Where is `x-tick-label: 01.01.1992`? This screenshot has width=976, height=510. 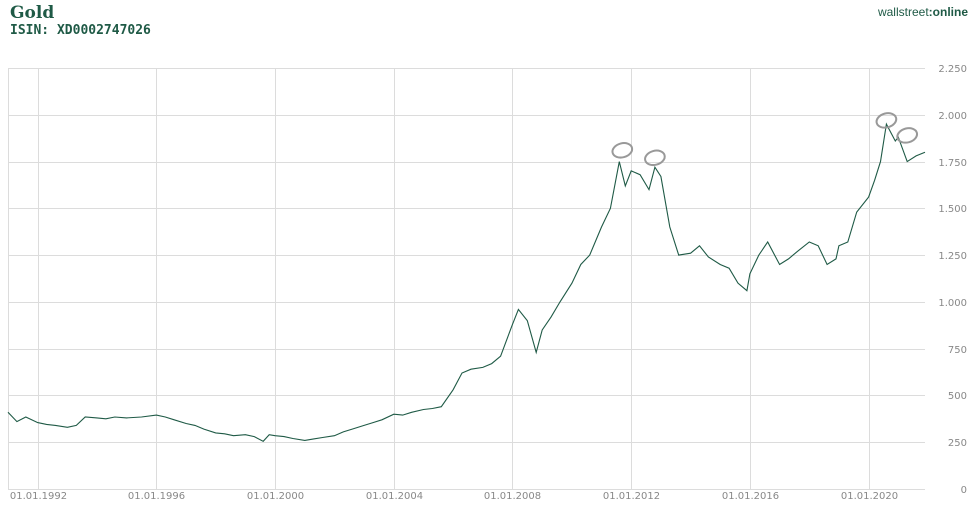
x-tick-label: 01.01.1992 is located at coordinates (38, 496).